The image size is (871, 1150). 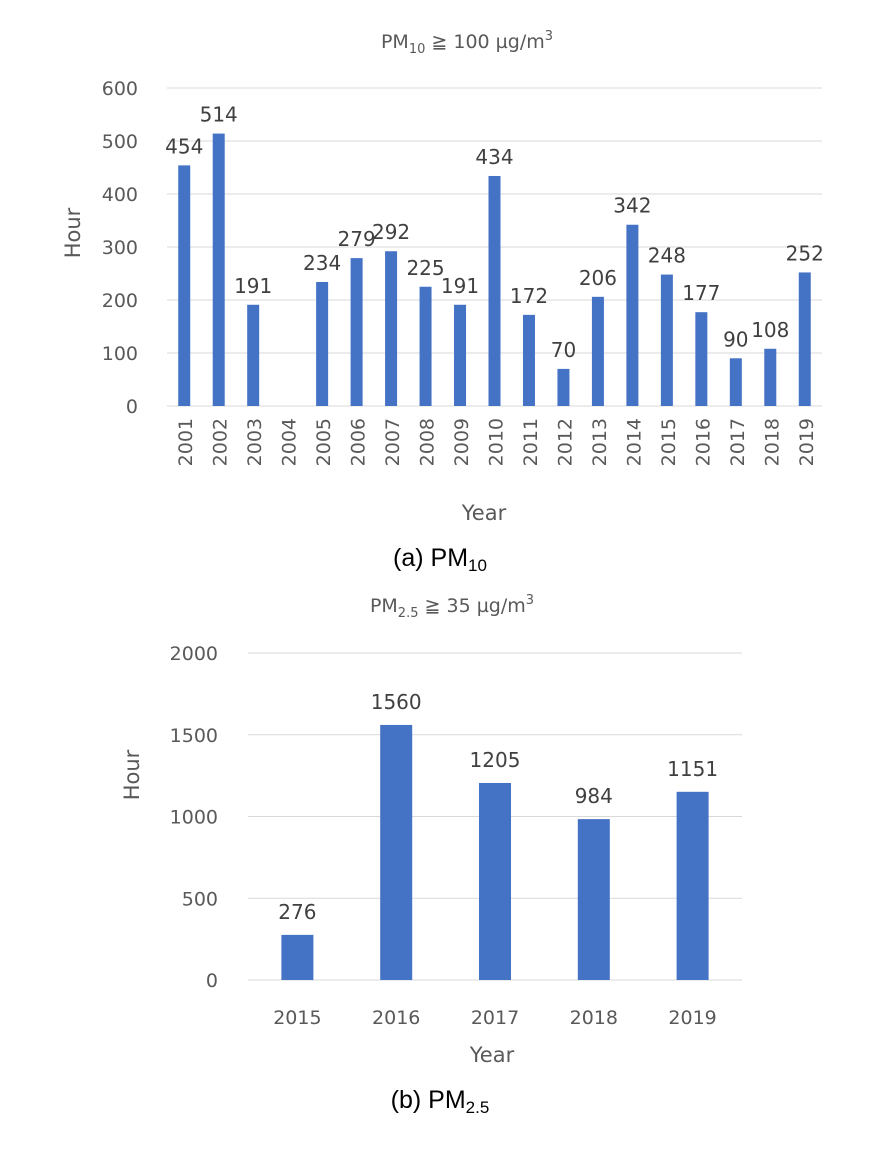 I want to click on data-label-2011: 172, so click(x=529, y=296).